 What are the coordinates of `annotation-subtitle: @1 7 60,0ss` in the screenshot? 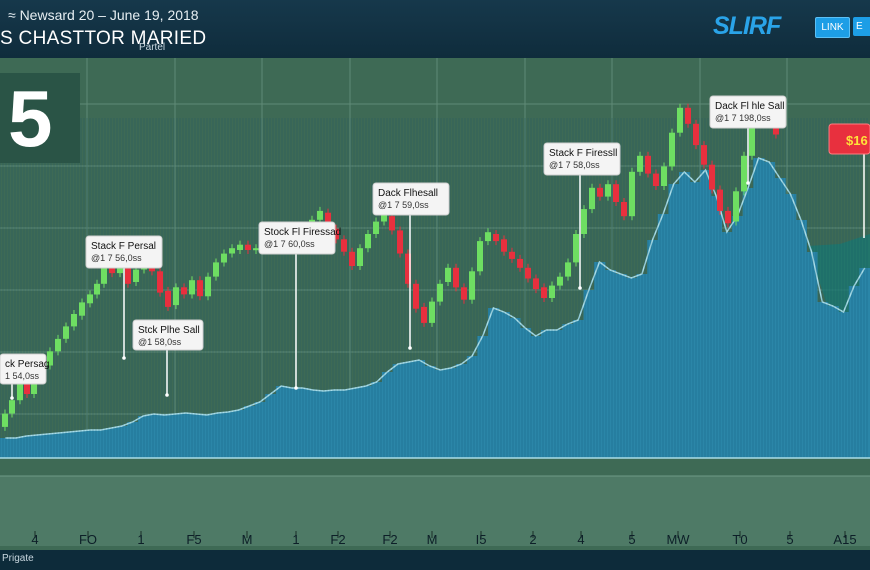 It's located at (289, 244).